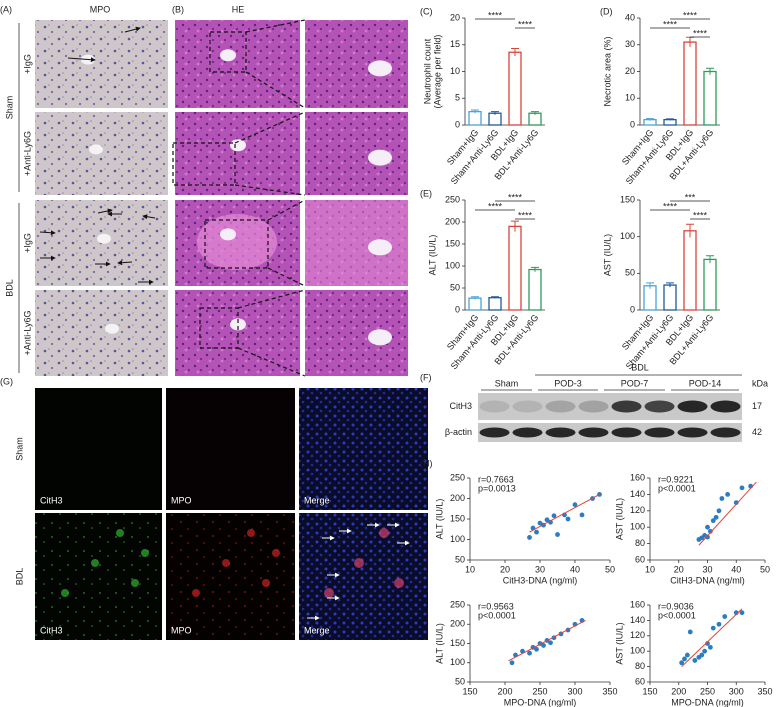 The width and height of the screenshot is (779, 707). Describe the element at coordinates (426, 193) in the screenshot. I see `panel-label: (E)` at that location.